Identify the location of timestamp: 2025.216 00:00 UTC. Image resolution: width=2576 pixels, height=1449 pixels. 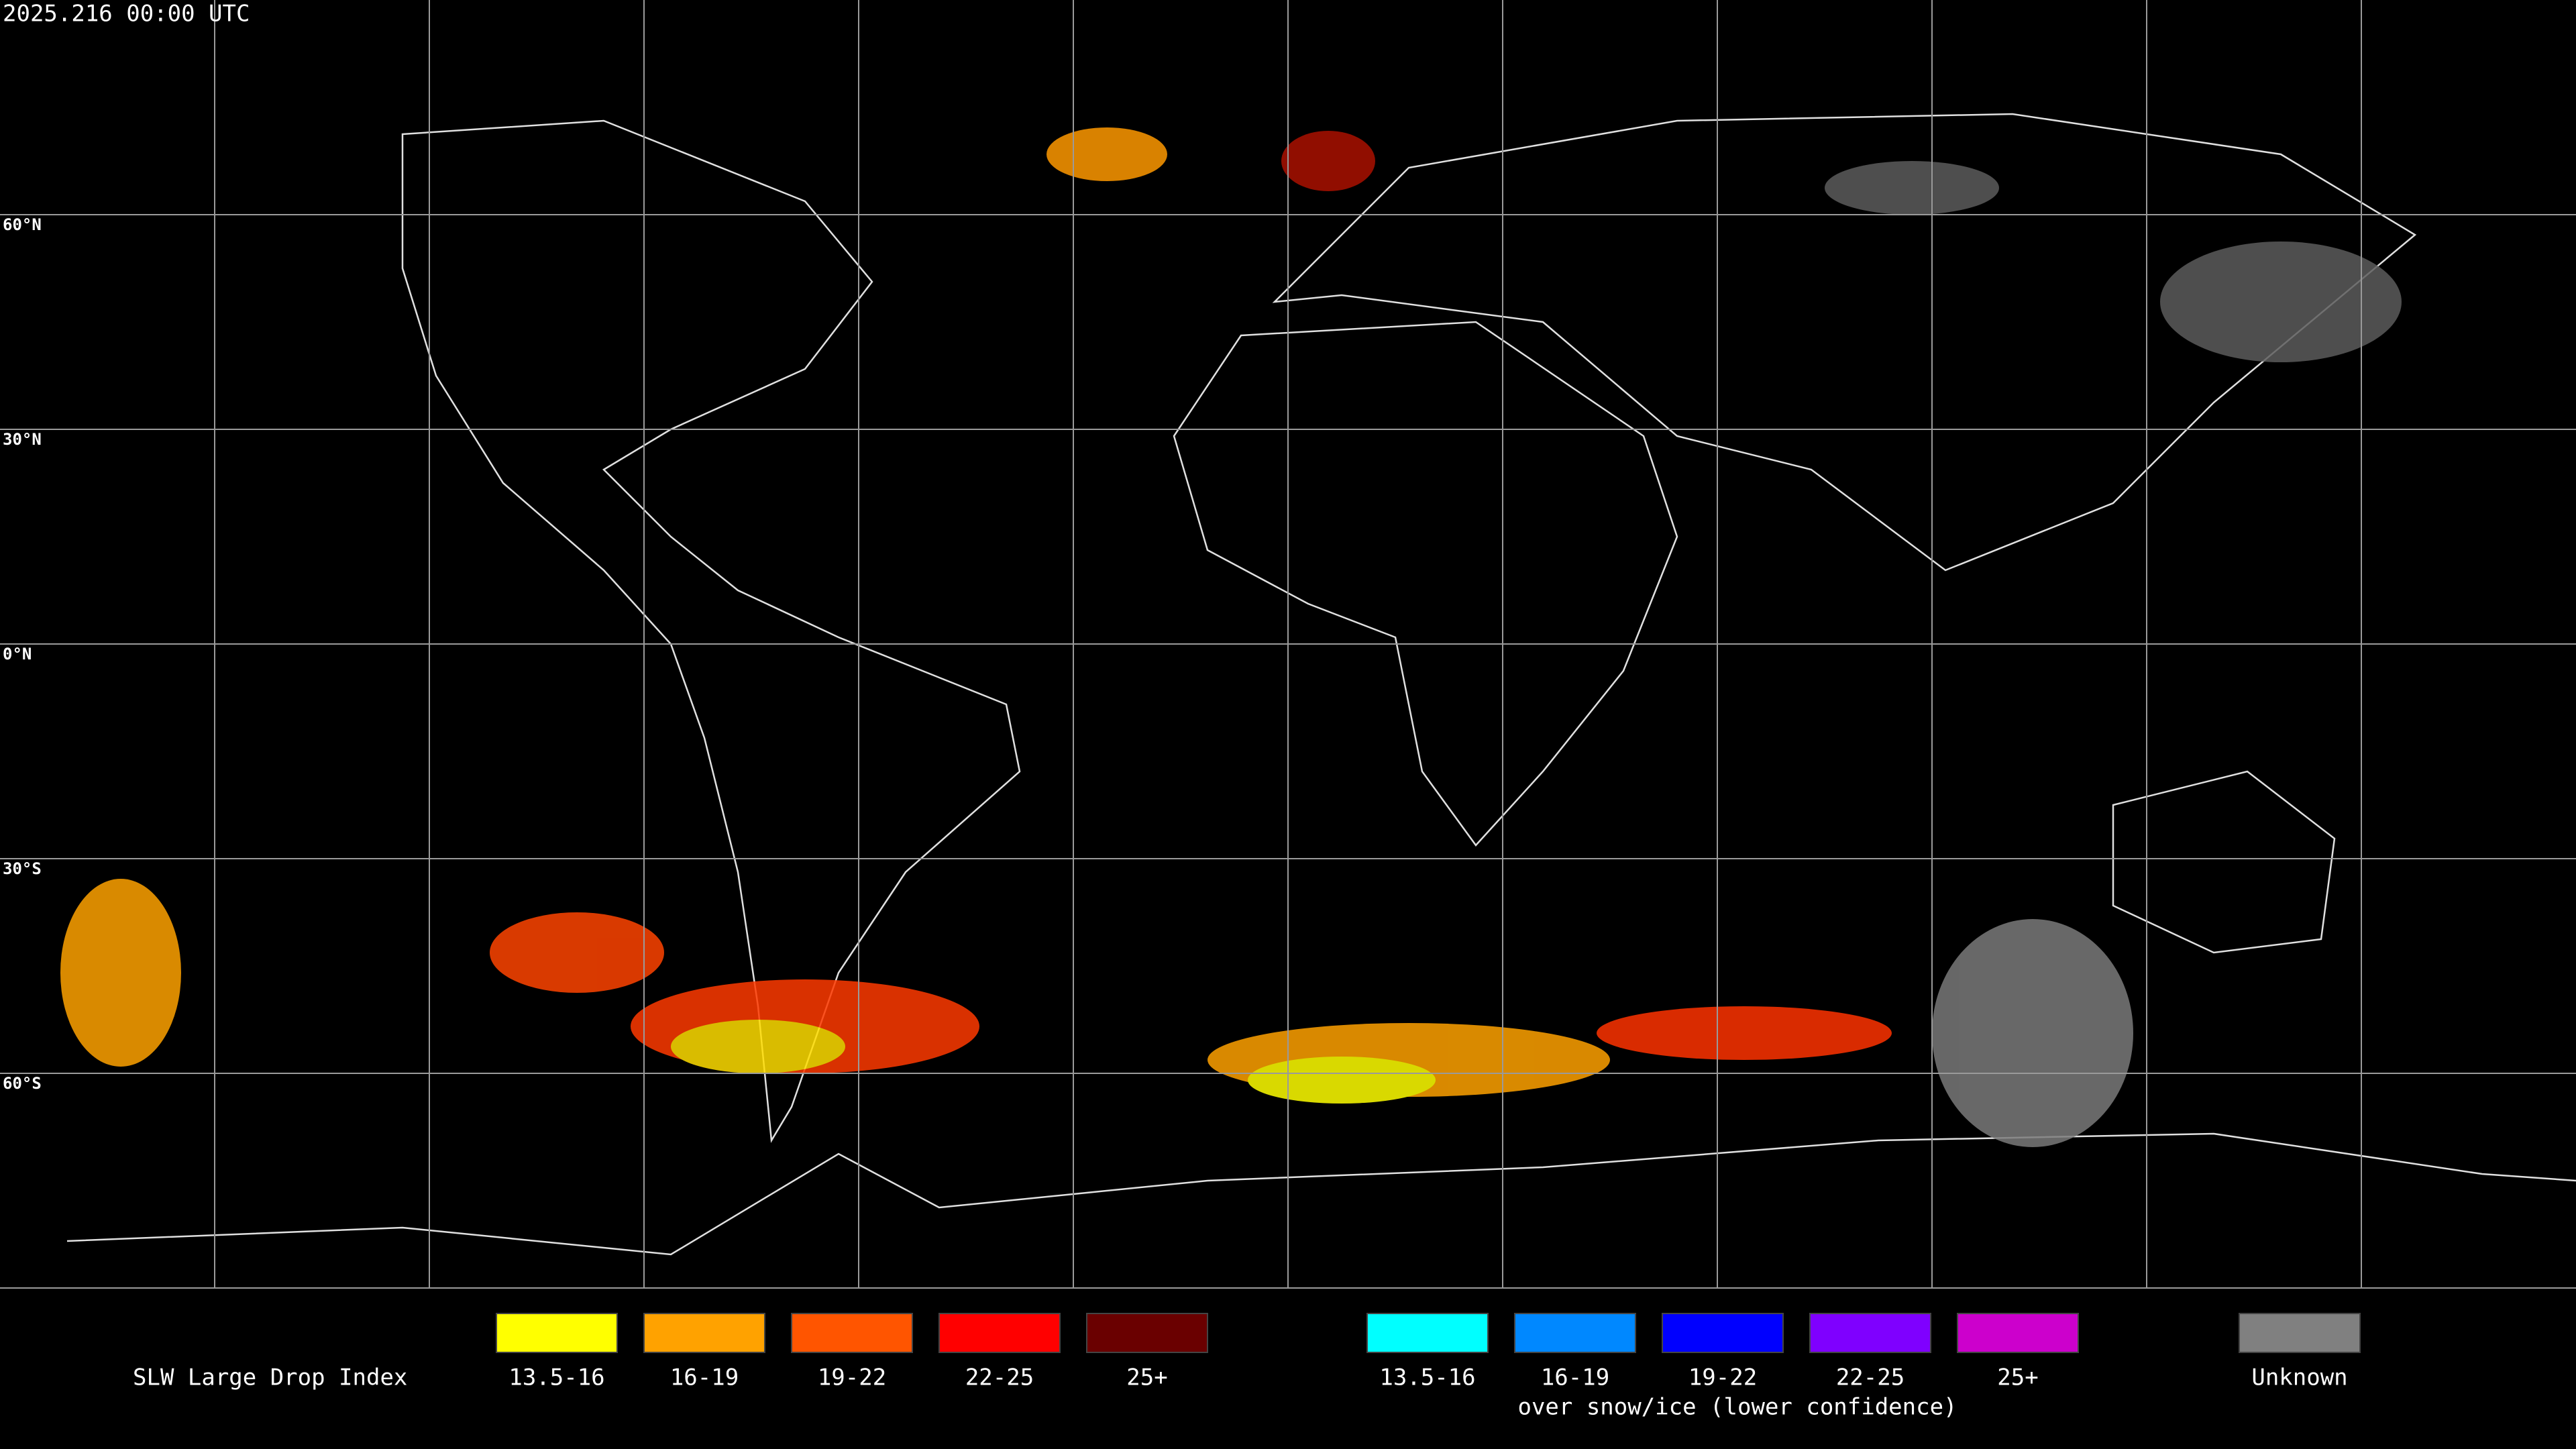
(126, 14).